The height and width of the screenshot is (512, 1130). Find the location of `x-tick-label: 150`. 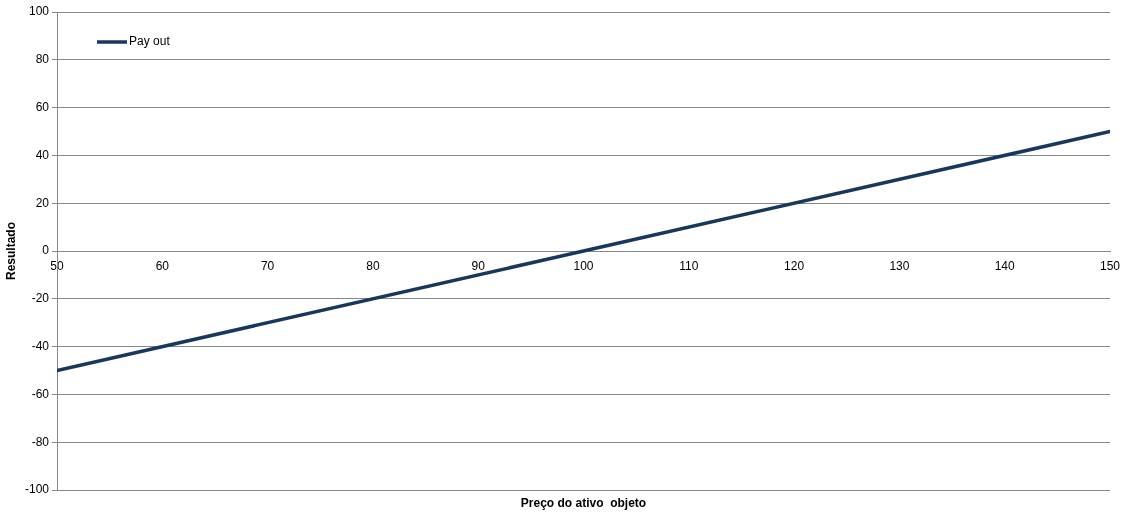

x-tick-label: 150 is located at coordinates (1110, 265).